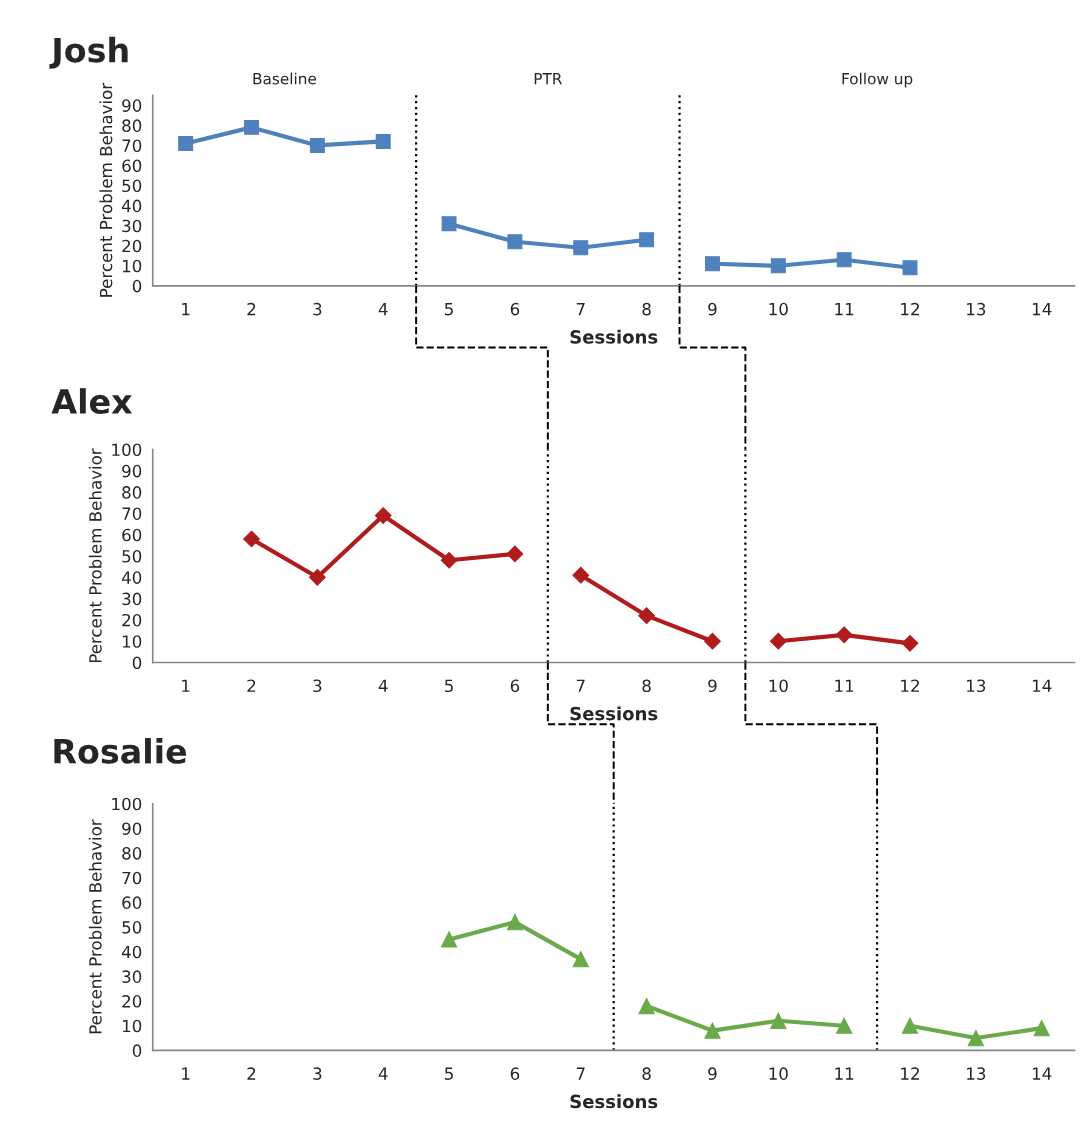  I want to click on chart-title: Josh, so click(88, 52).